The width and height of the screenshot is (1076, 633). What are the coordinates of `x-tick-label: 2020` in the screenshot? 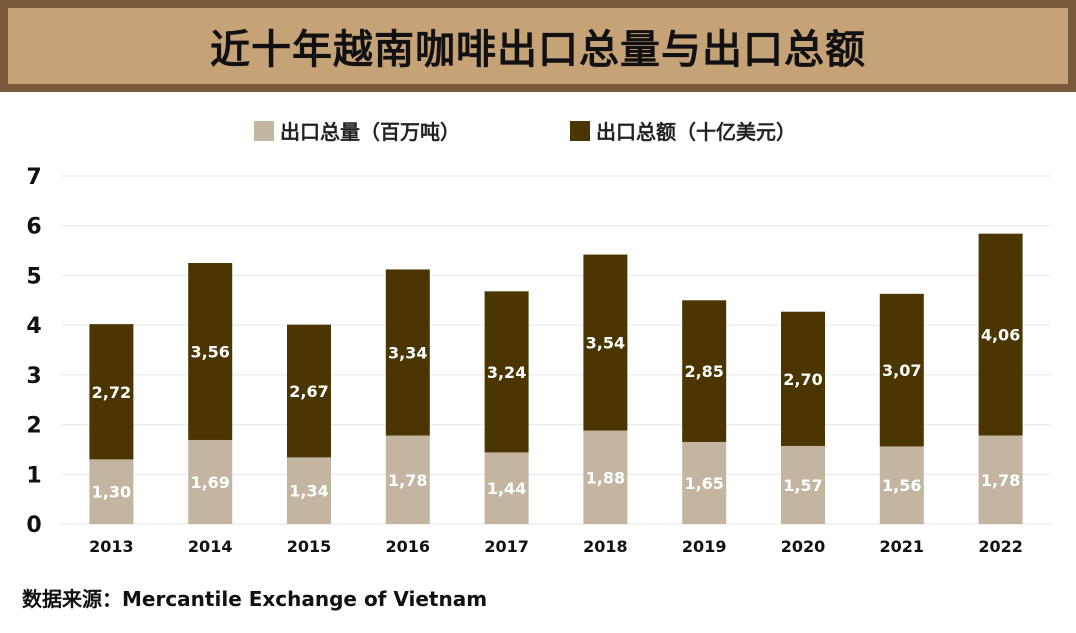 It's located at (803, 546).